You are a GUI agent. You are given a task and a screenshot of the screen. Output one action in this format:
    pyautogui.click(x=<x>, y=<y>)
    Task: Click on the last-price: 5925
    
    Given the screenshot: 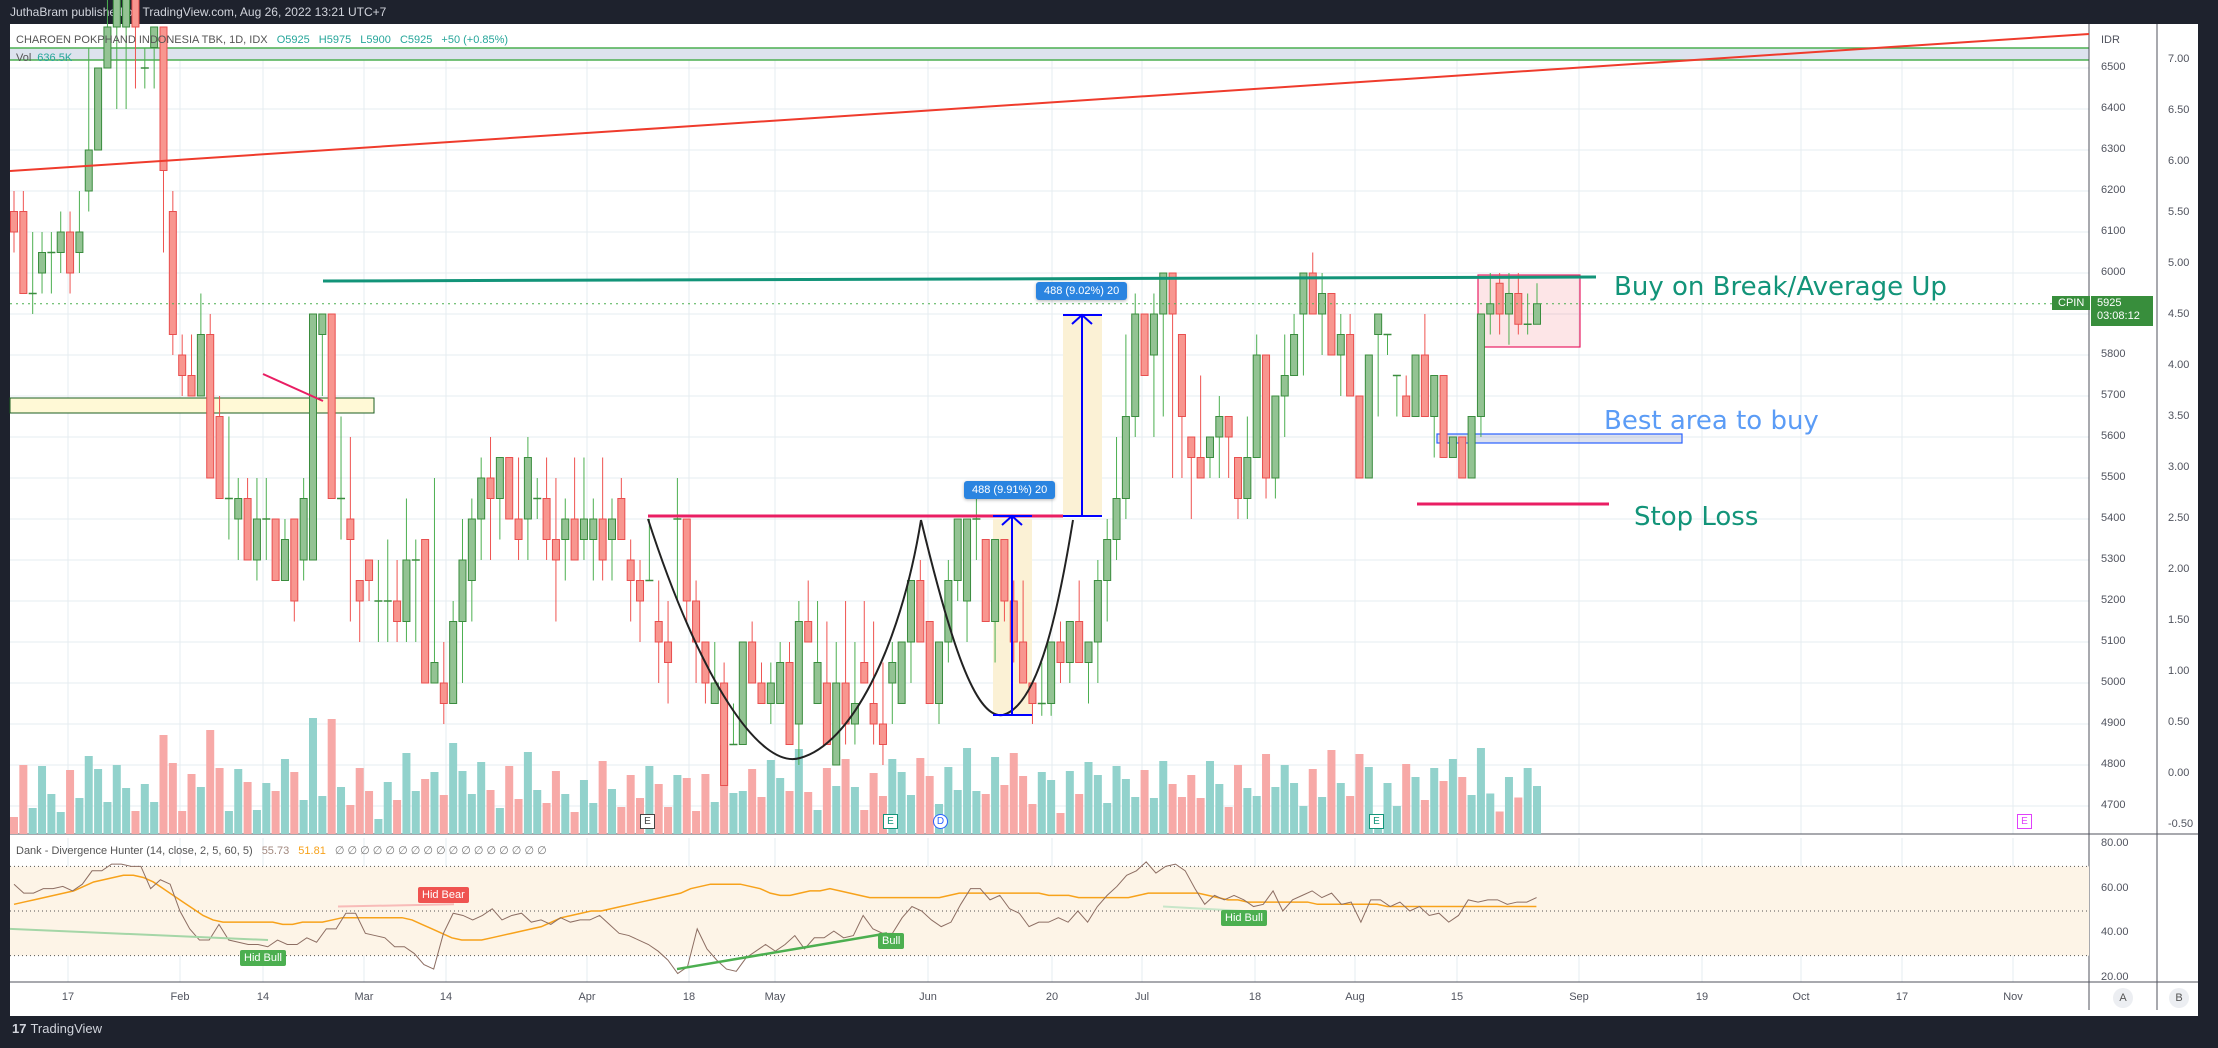 What is the action you would take?
    pyautogui.click(x=2109, y=303)
    